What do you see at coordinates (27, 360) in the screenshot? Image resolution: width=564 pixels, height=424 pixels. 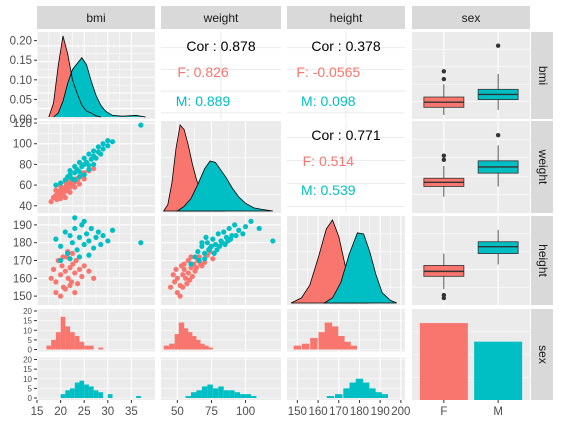 I see `y-tick-label-count: 20` at bounding box center [27, 360].